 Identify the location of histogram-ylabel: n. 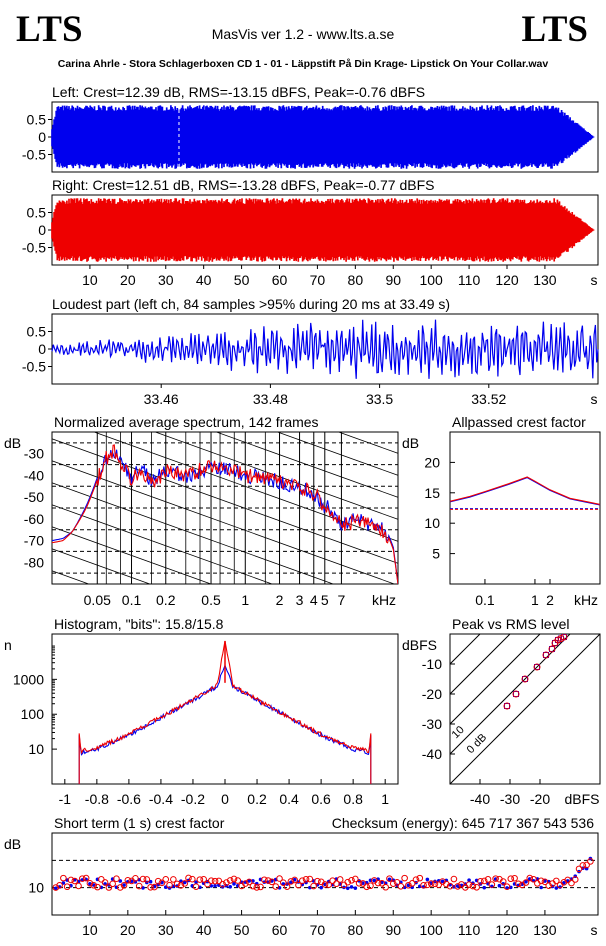
(8, 645).